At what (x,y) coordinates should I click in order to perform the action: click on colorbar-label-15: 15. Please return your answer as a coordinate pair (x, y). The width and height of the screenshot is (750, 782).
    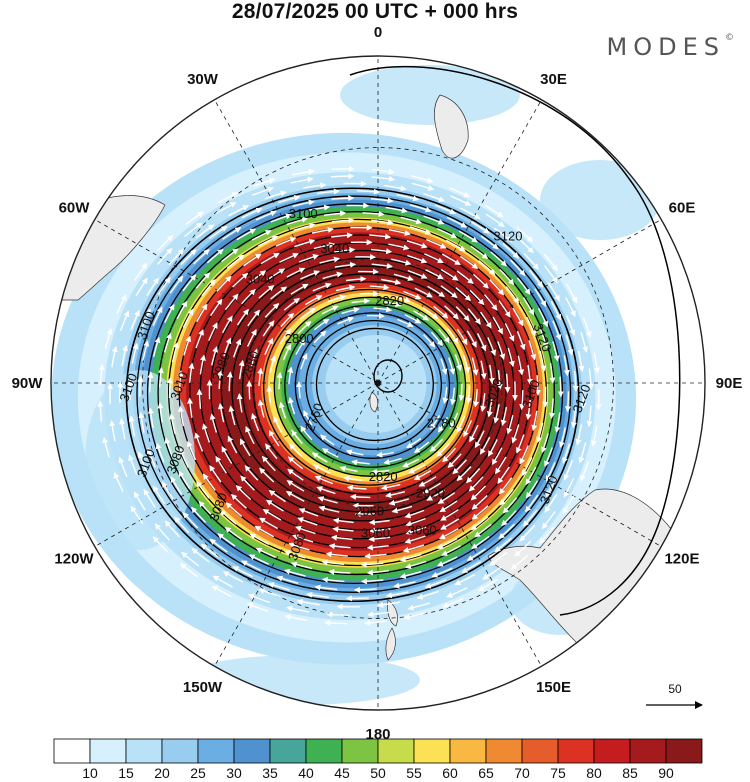
    Looking at the image, I should click on (126, 773).